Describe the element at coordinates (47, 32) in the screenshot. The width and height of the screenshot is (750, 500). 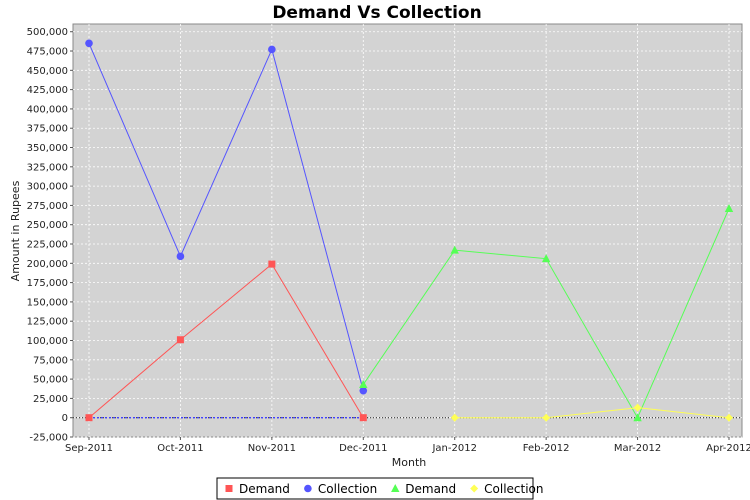
I see `y-tick-label: 500,000` at that location.